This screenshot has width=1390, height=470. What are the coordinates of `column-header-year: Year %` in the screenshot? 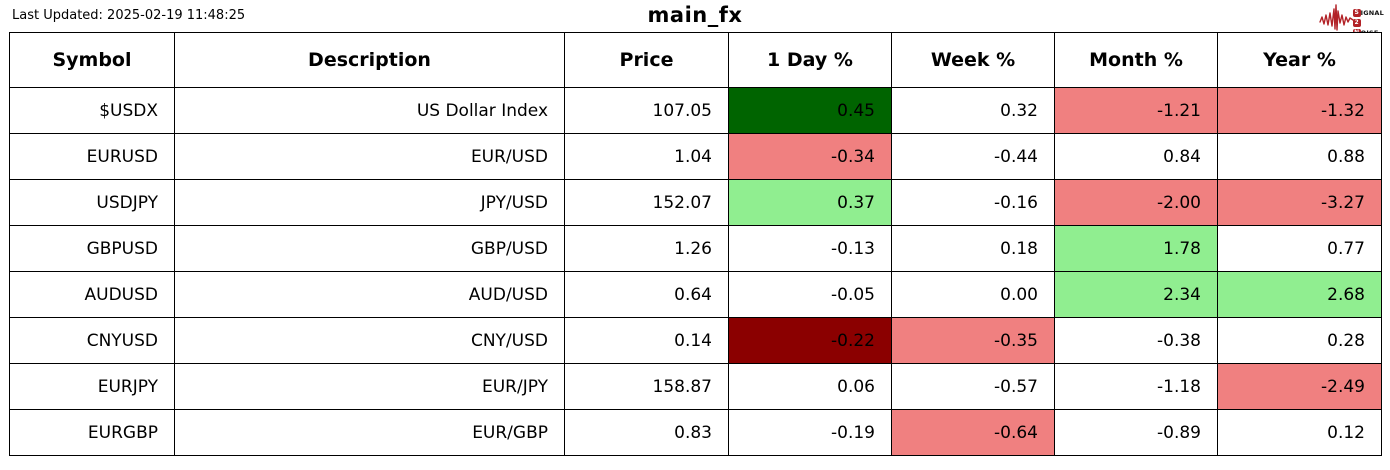 It's located at (1299, 60).